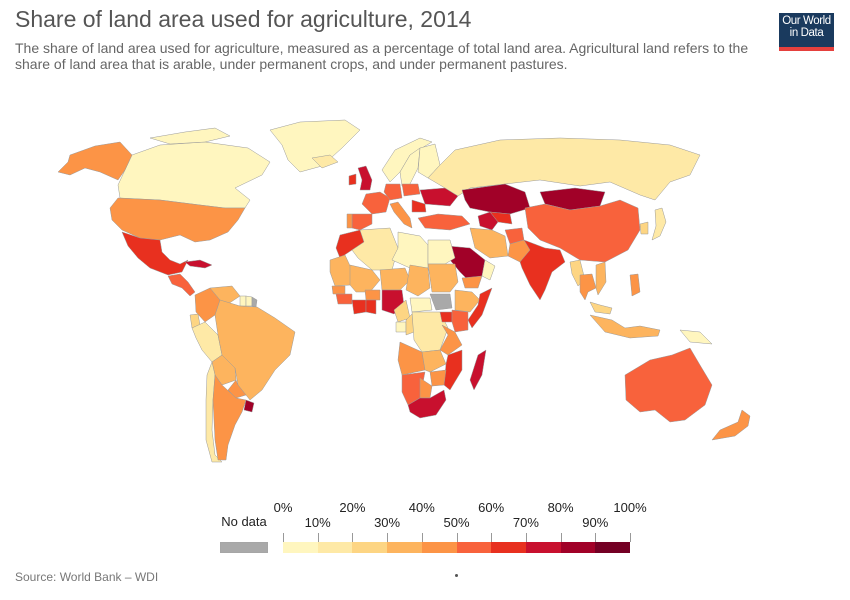 The height and width of the screenshot is (600, 850). Describe the element at coordinates (372, 295) in the screenshot. I see `country-burkina-faso` at that location.